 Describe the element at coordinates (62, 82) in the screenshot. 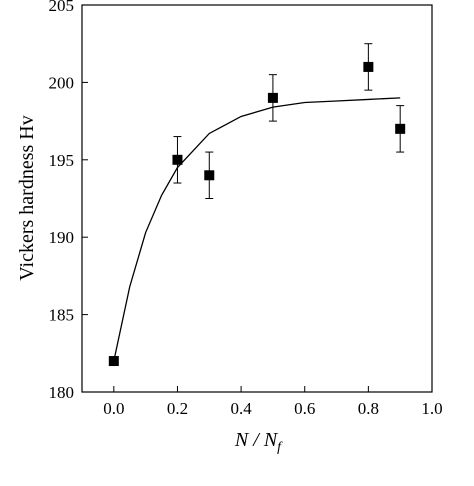

I see `y-tick-label: 200` at that location.